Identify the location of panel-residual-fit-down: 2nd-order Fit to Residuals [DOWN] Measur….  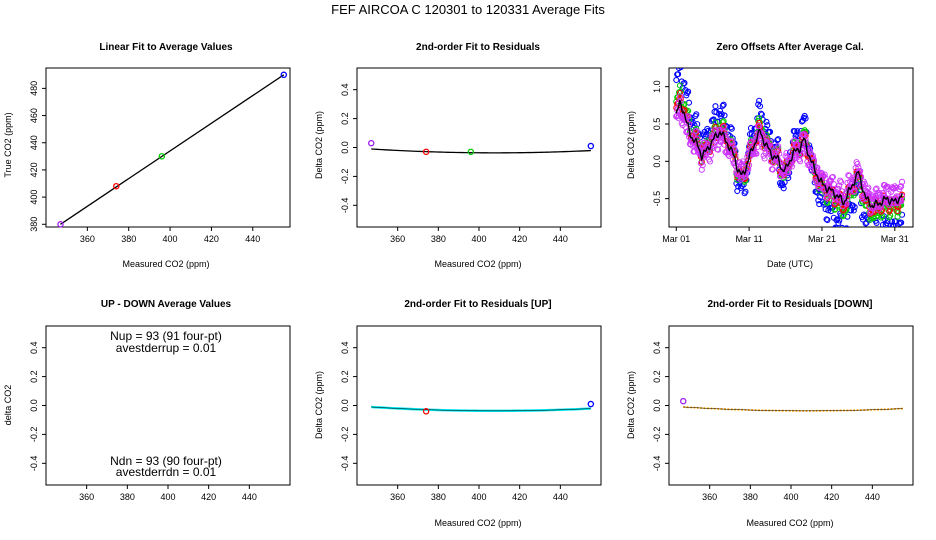
(770, 413).